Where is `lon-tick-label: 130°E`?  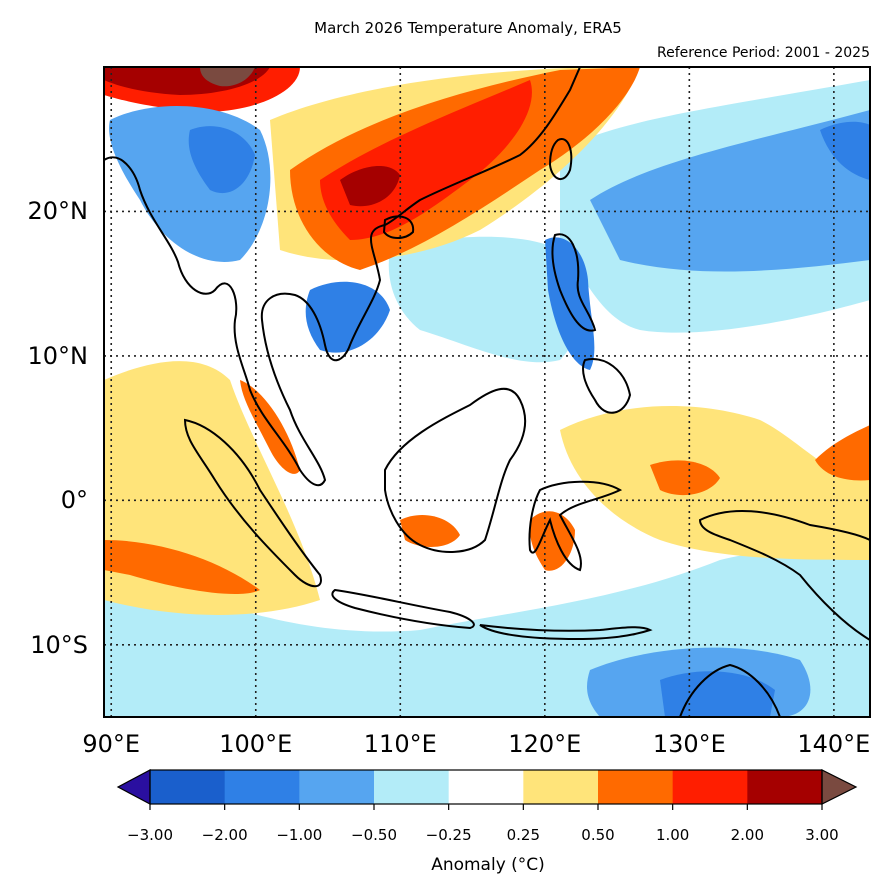 lon-tick-label: 130°E is located at coordinates (689, 744).